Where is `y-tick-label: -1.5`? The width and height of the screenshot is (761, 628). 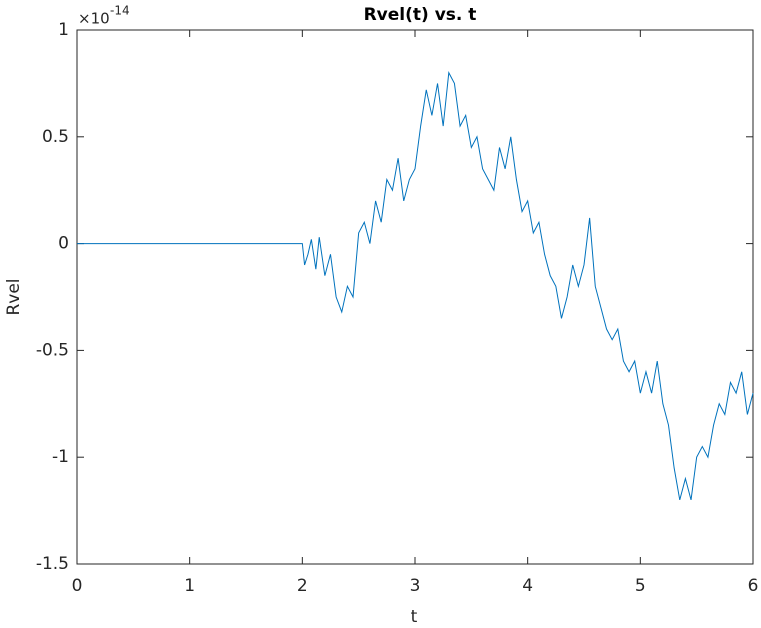 y-tick-label: -1.5 is located at coordinates (52, 564).